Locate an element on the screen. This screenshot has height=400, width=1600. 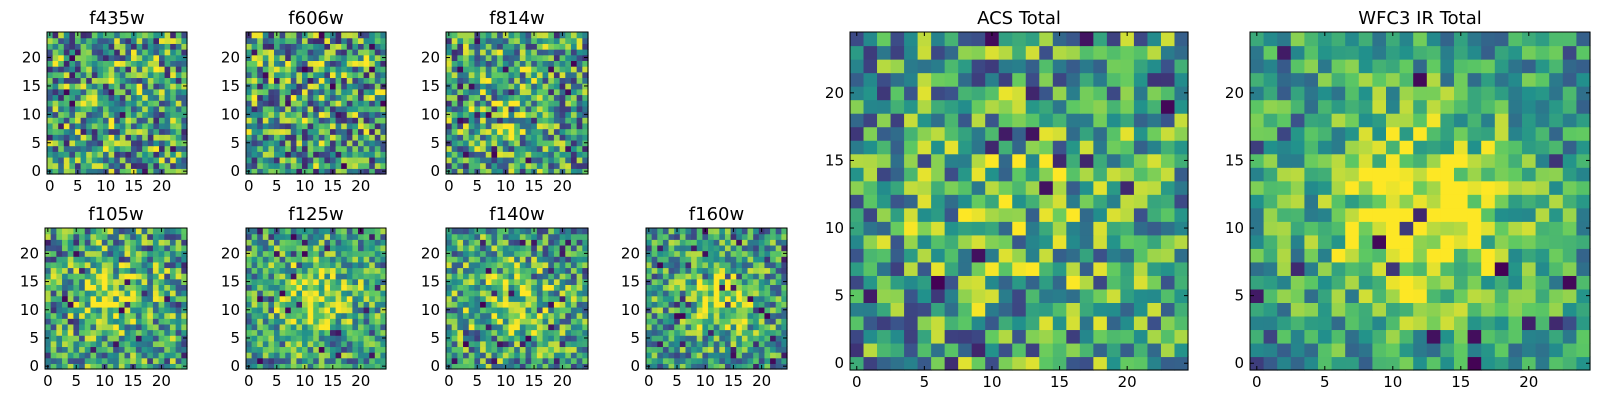
y-tick-label: 20 is located at coordinates (31, 58).